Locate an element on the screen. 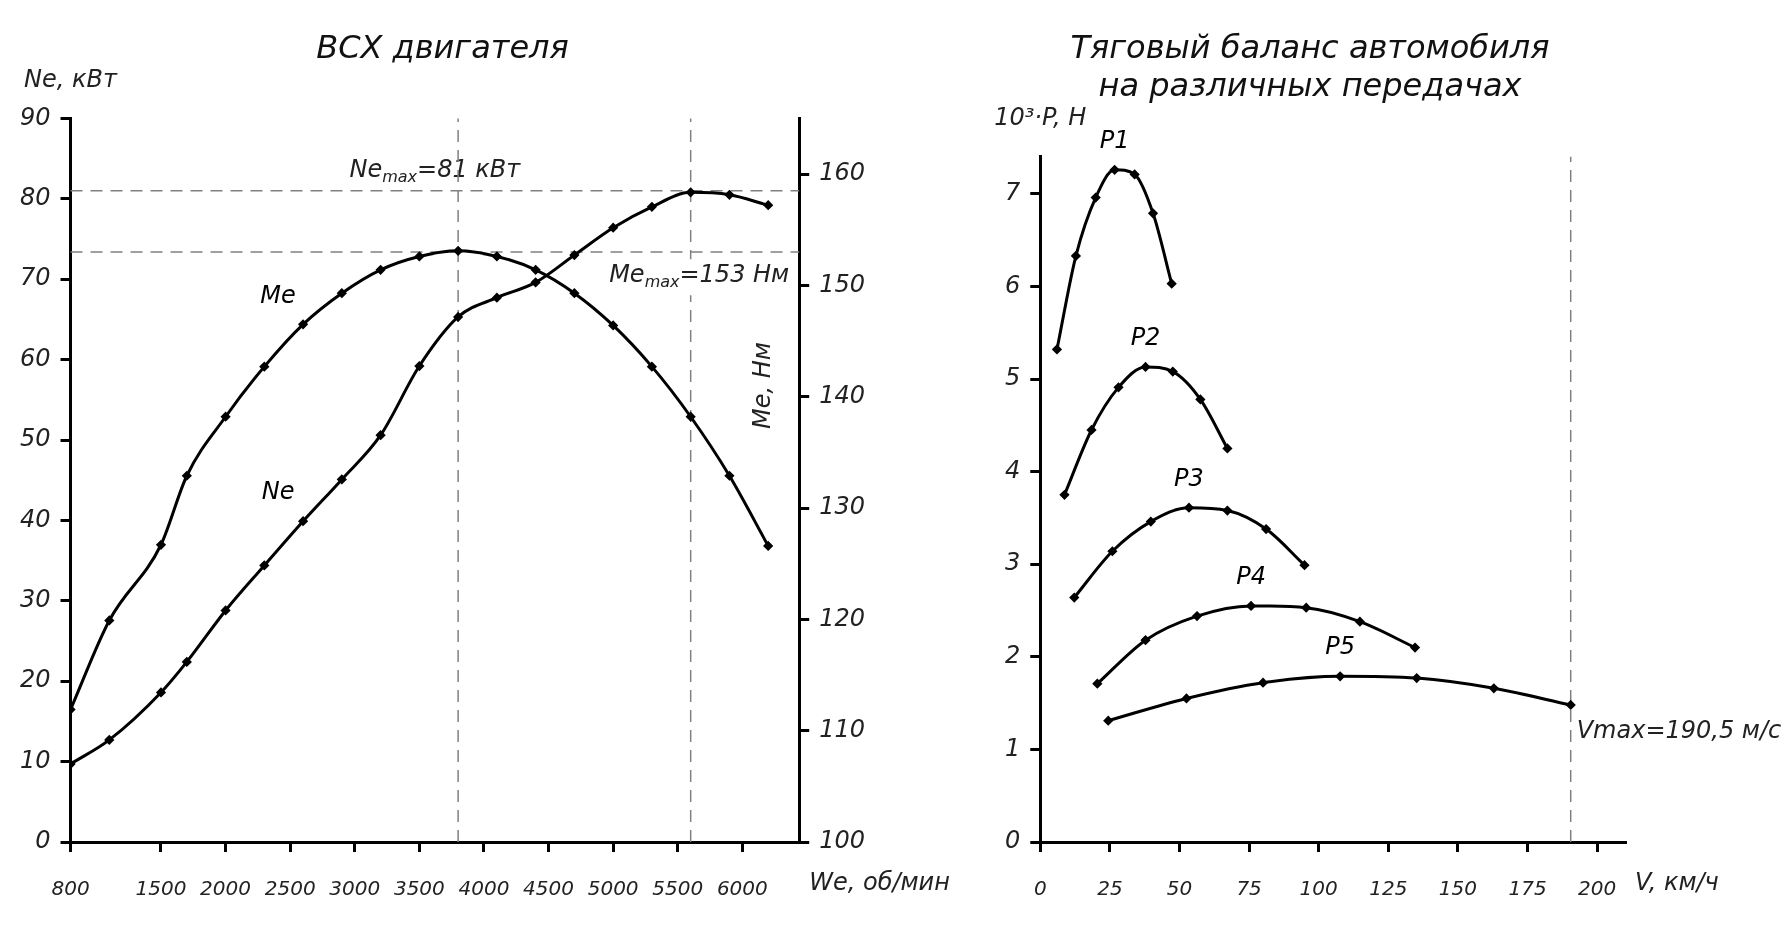 The width and height of the screenshot is (1785, 938). series-label: P1 is located at coordinates (1114, 140).